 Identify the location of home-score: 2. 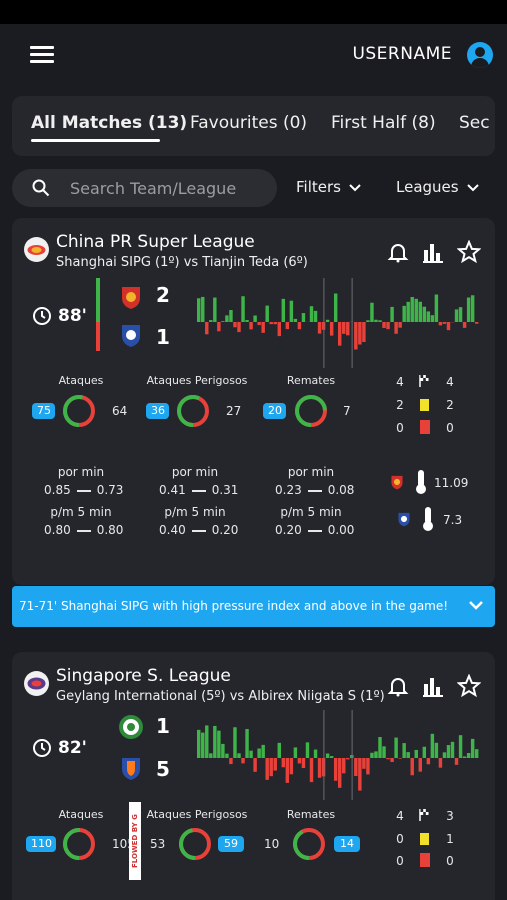
(163, 295).